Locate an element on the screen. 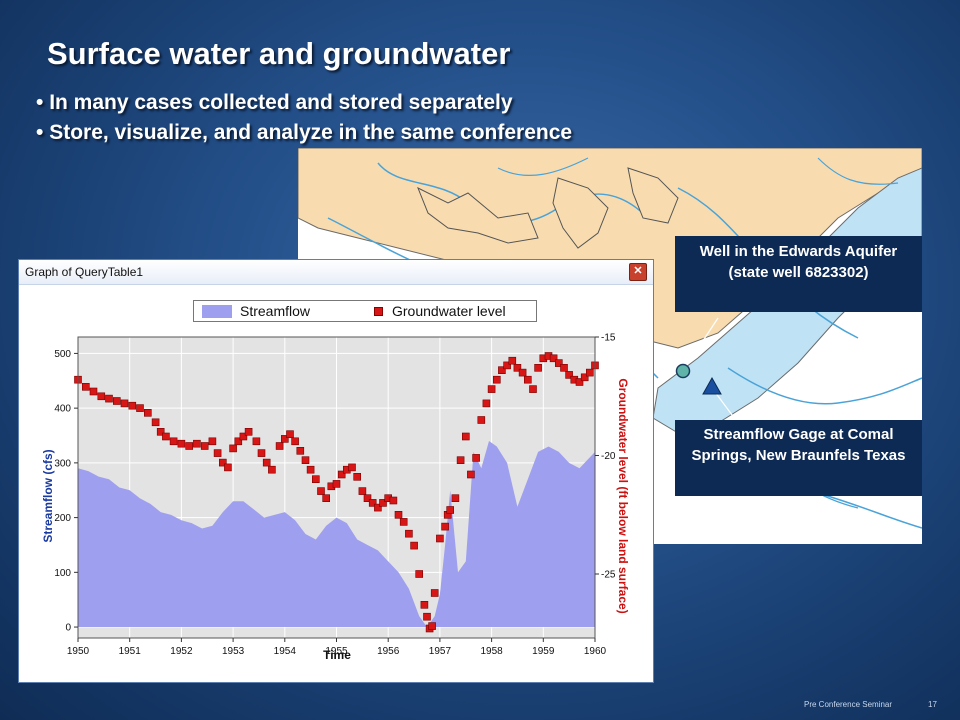 The width and height of the screenshot is (960, 720). x-tick-label: 1950 is located at coordinates (78, 651).